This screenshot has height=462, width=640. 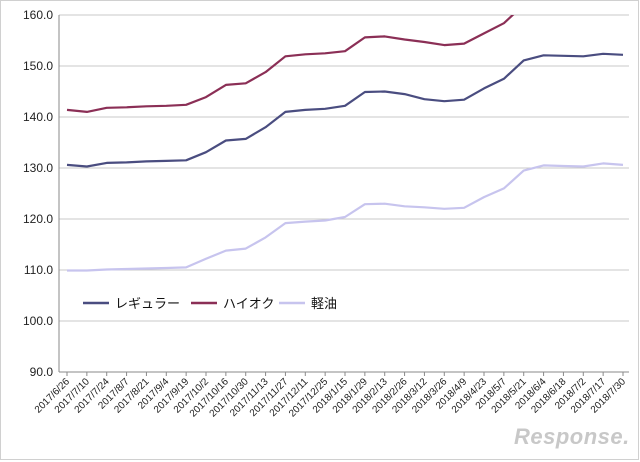 What do you see at coordinates (42, 372) in the screenshot?
I see `y-tick-label: 90.0` at bounding box center [42, 372].